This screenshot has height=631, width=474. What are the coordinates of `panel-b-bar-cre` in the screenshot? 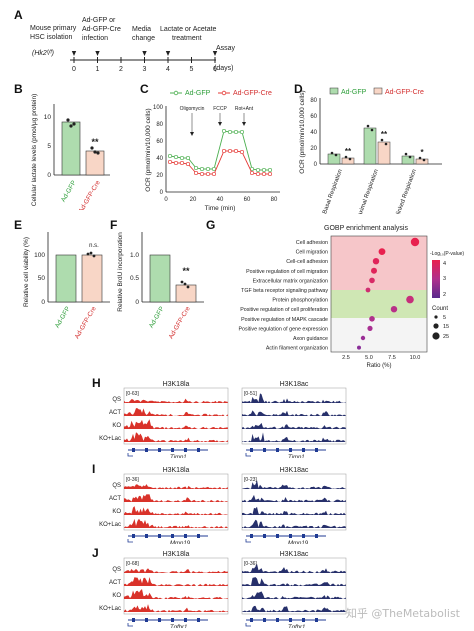 It's located at (95, 163).